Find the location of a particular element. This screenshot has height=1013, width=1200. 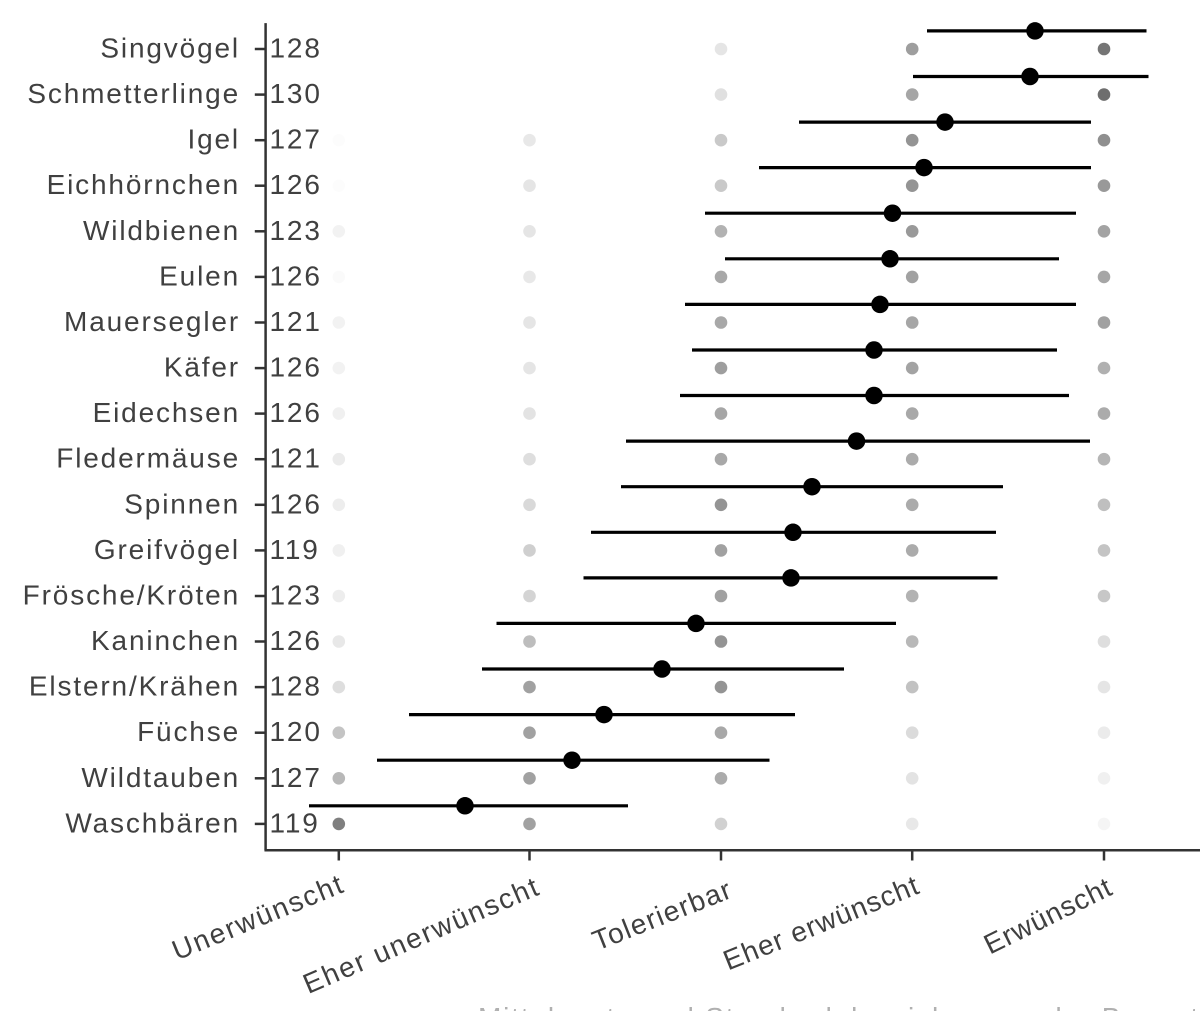

svg-text: Kaninchen is located at coordinates (165, 640).